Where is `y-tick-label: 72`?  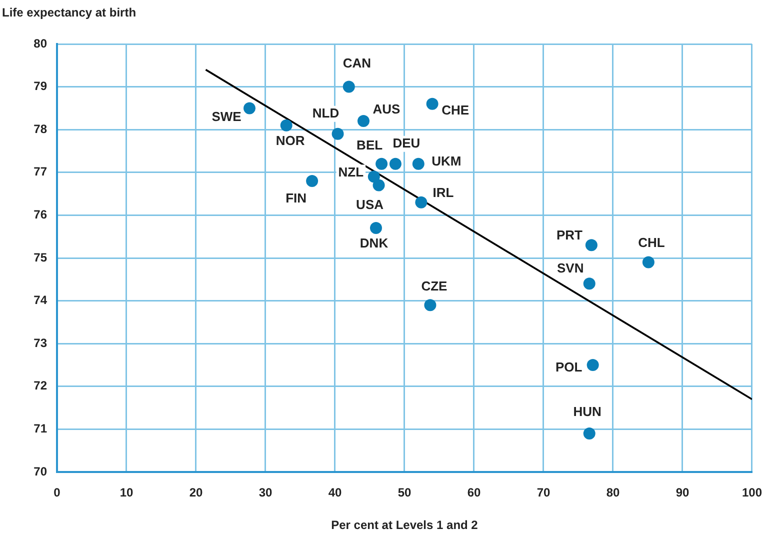 y-tick-label: 72 is located at coordinates (41, 385).